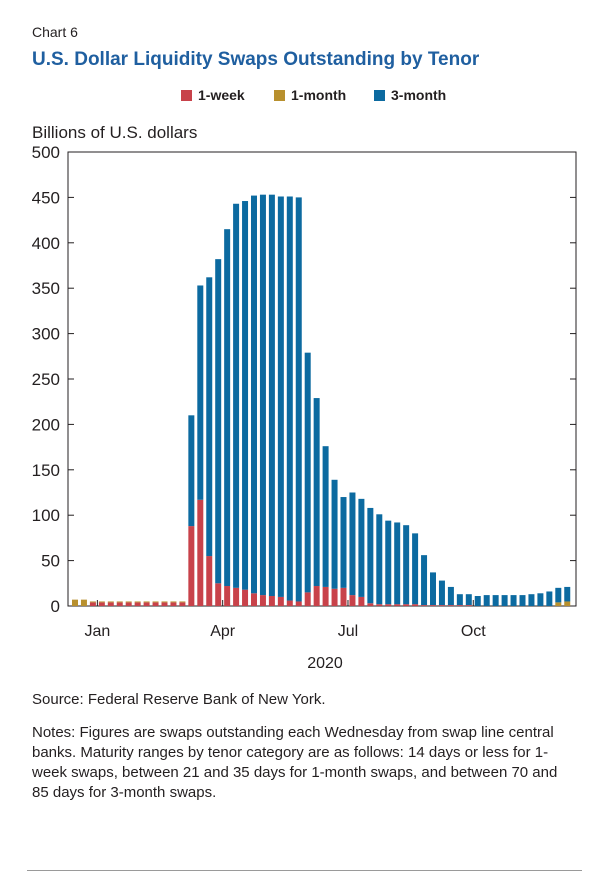 Image resolution: width=611 pixels, height=895 pixels. I want to click on y-tick-label: 250, so click(46, 379).